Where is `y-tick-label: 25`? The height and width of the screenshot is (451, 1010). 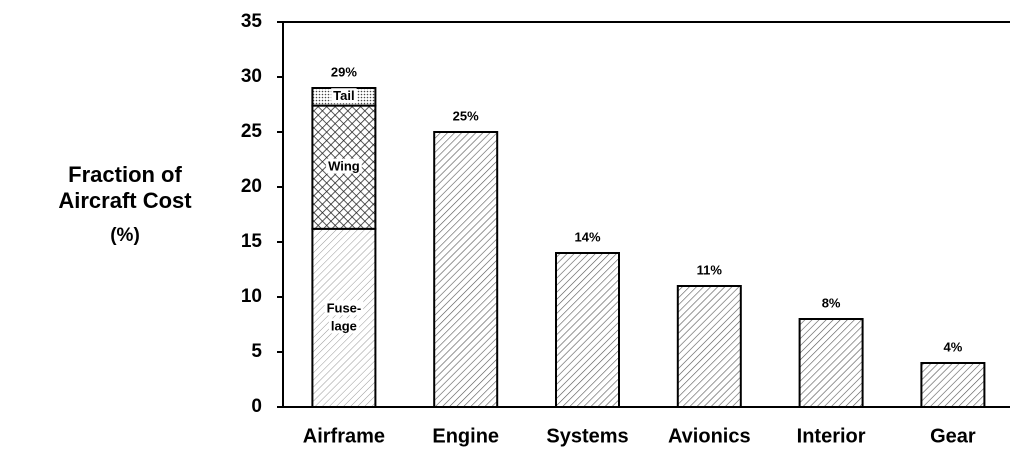
y-tick-label: 25 is located at coordinates (252, 131).